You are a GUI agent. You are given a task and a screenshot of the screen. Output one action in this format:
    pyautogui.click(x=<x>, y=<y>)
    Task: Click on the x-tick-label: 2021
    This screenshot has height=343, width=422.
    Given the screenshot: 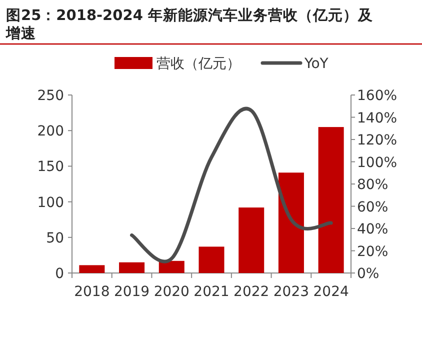 What is the action you would take?
    pyautogui.click(x=212, y=292)
    